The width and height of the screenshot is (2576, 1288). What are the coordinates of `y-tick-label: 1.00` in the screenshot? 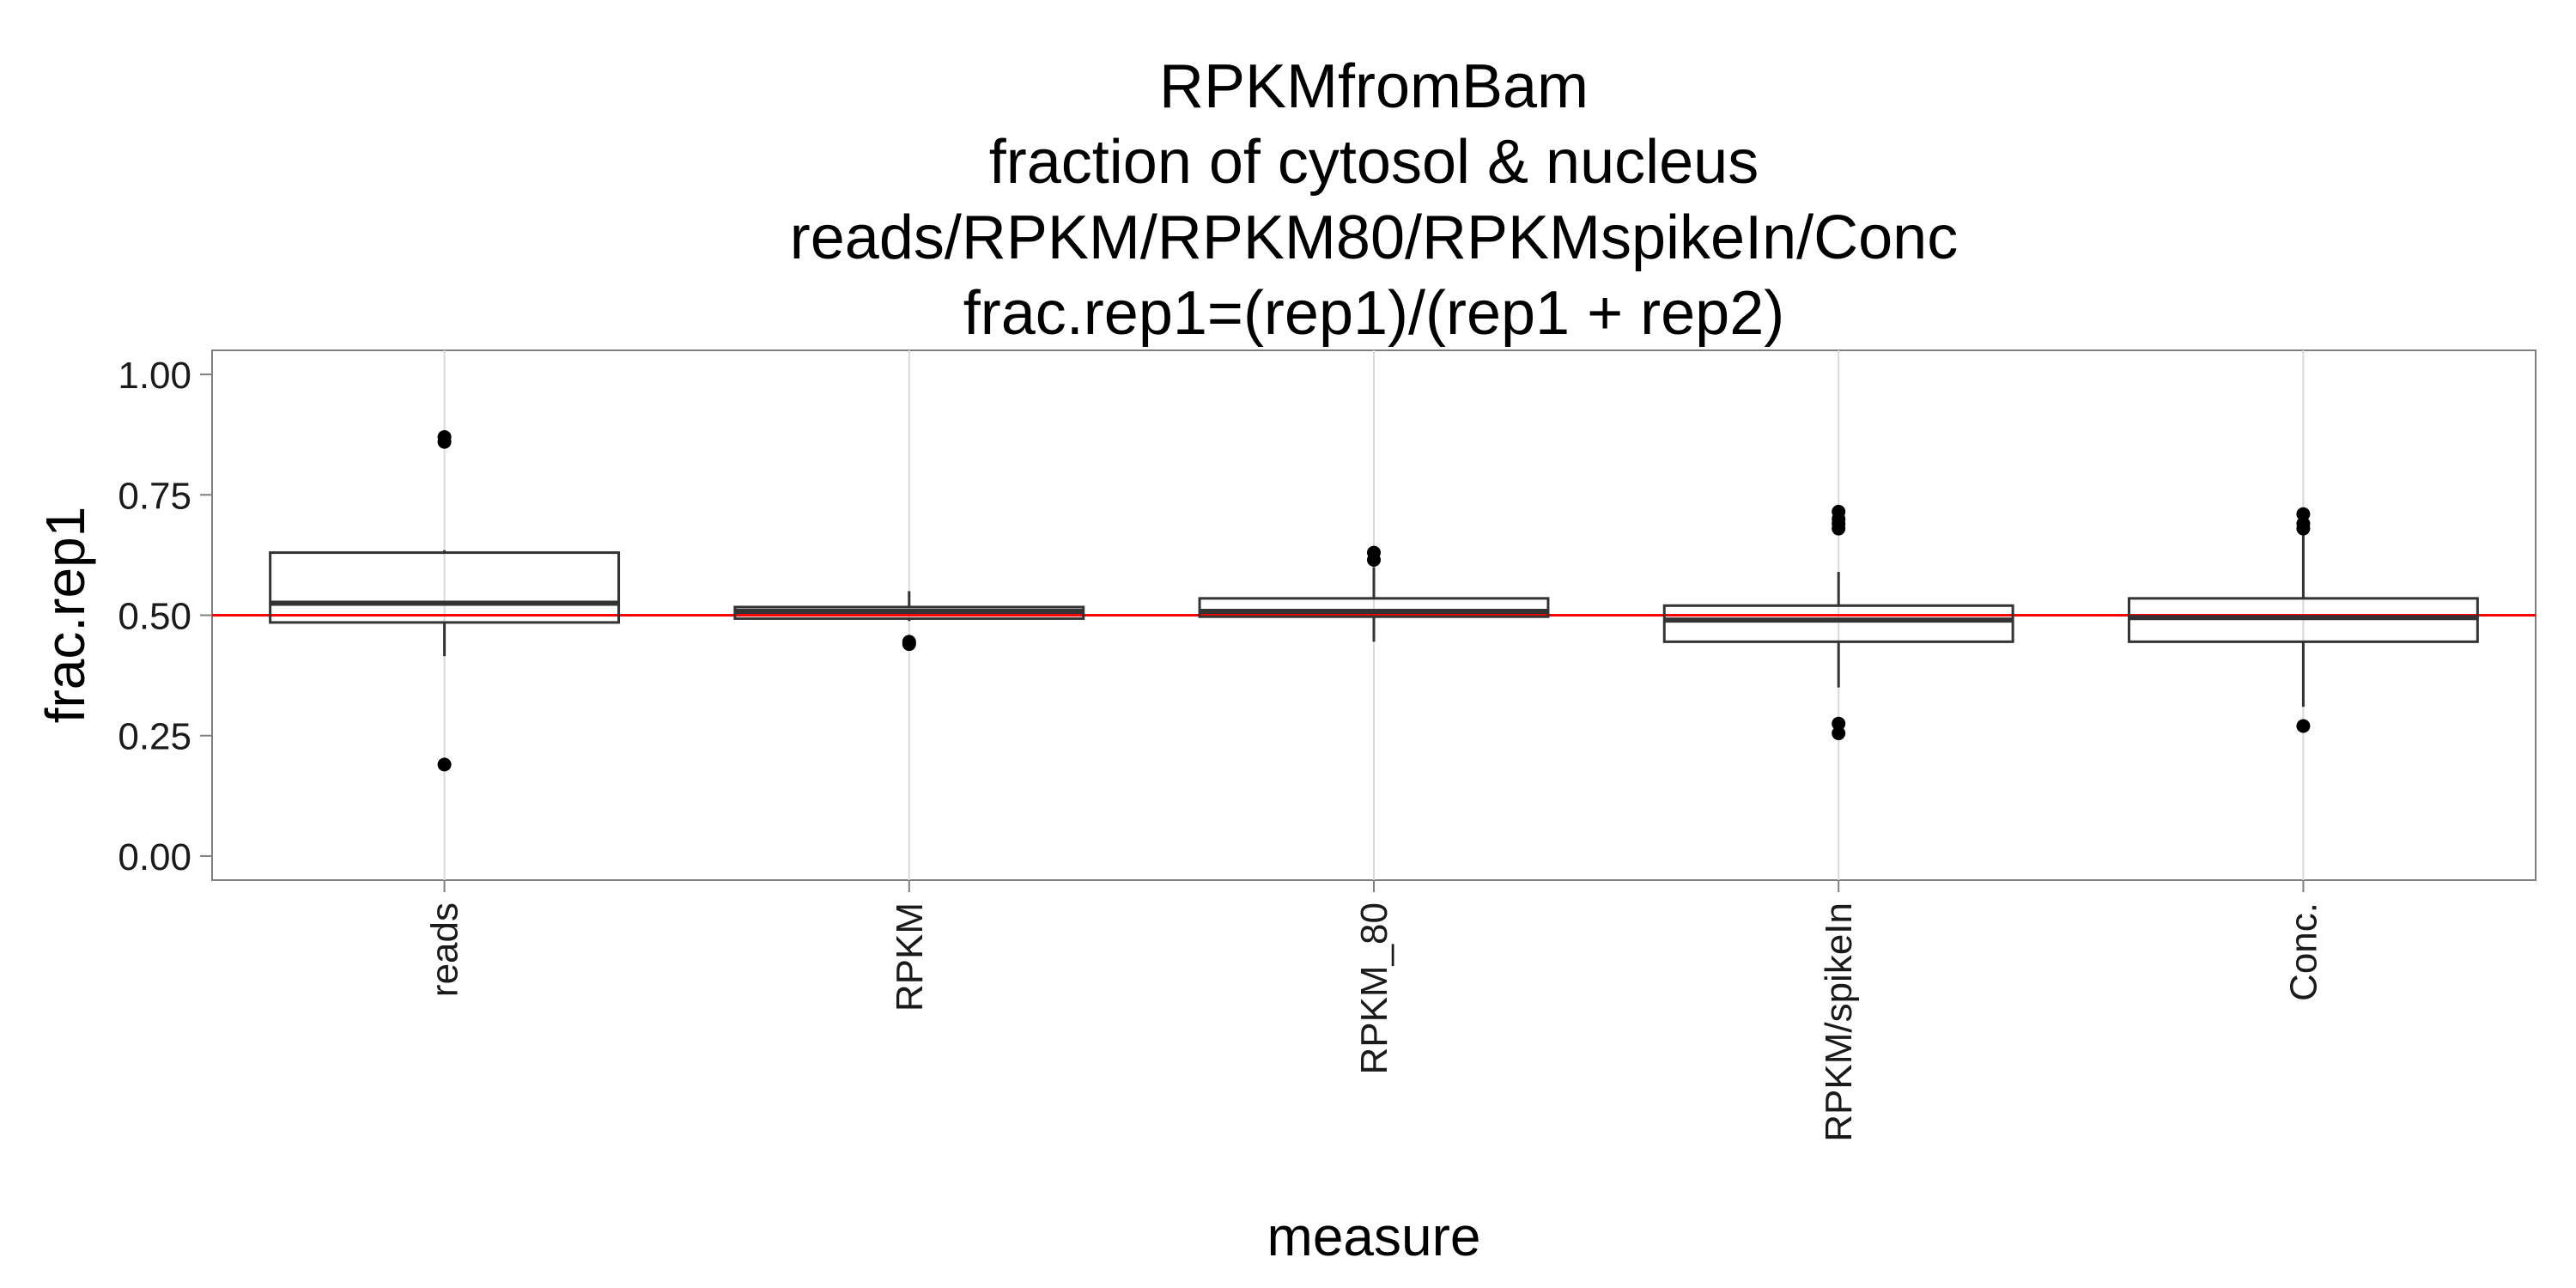 It's located at (154, 376).